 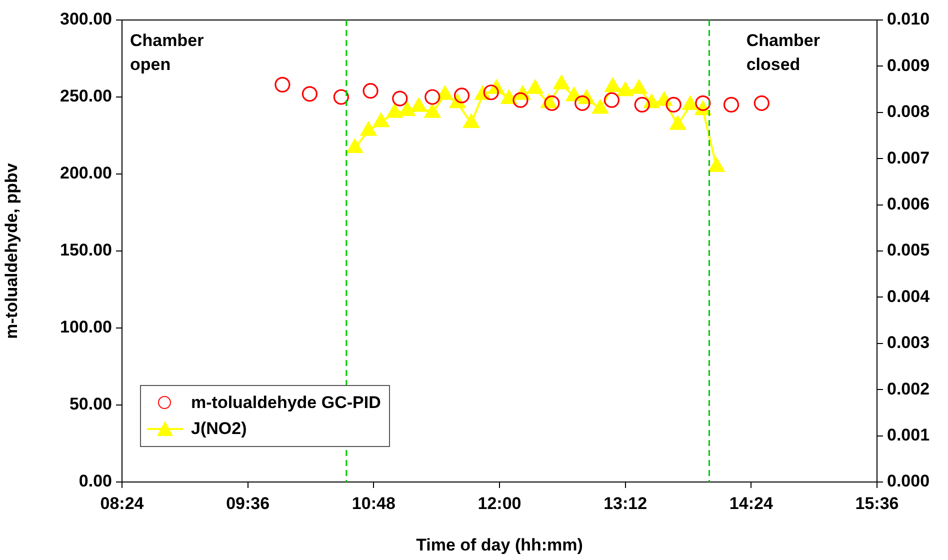 What do you see at coordinates (122, 503) in the screenshot?
I see `x-tick-label: 08:24` at bounding box center [122, 503].